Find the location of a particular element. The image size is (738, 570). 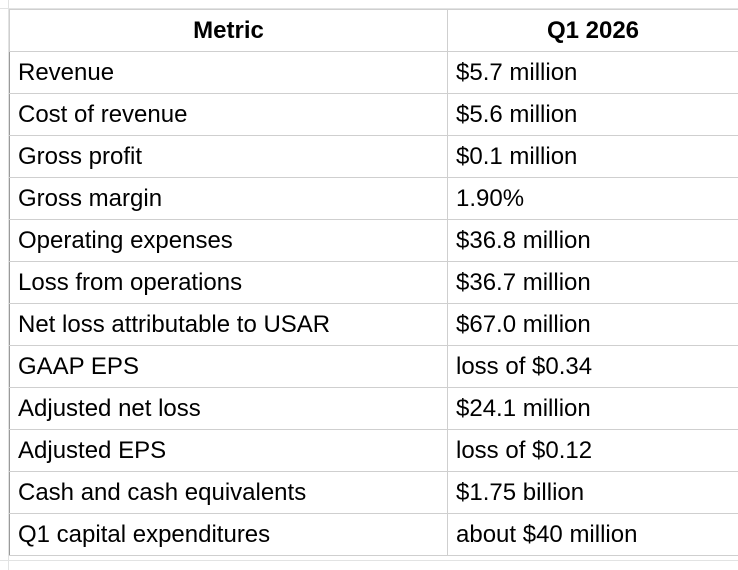

metric-cell: Net loss attributable to USAR is located at coordinates (228, 324).